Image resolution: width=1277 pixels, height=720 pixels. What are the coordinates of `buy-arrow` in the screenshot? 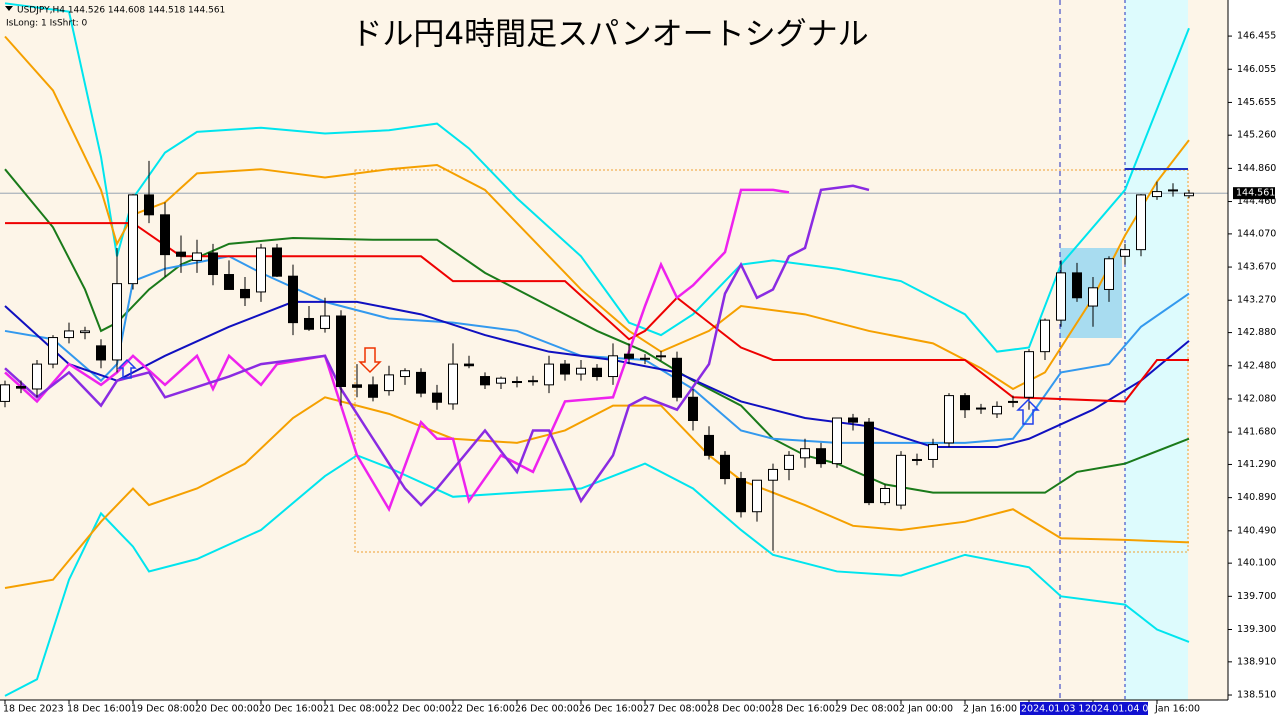 It's located at (1028, 411).